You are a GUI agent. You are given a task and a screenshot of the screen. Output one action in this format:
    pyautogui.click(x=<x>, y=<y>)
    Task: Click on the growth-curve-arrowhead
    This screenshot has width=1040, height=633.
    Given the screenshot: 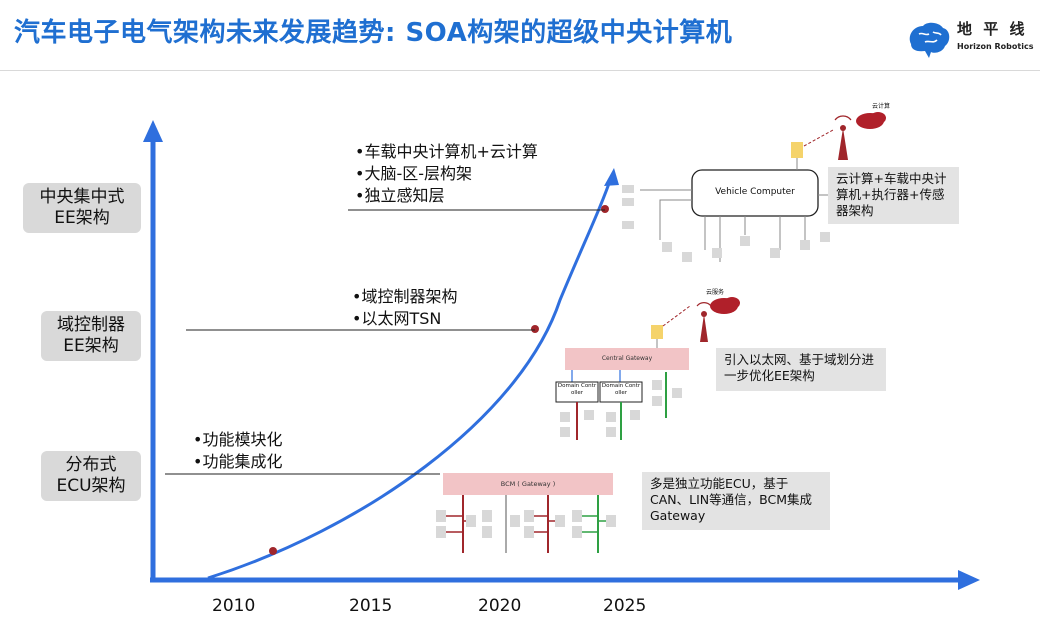 What is the action you would take?
    pyautogui.click(x=611, y=177)
    